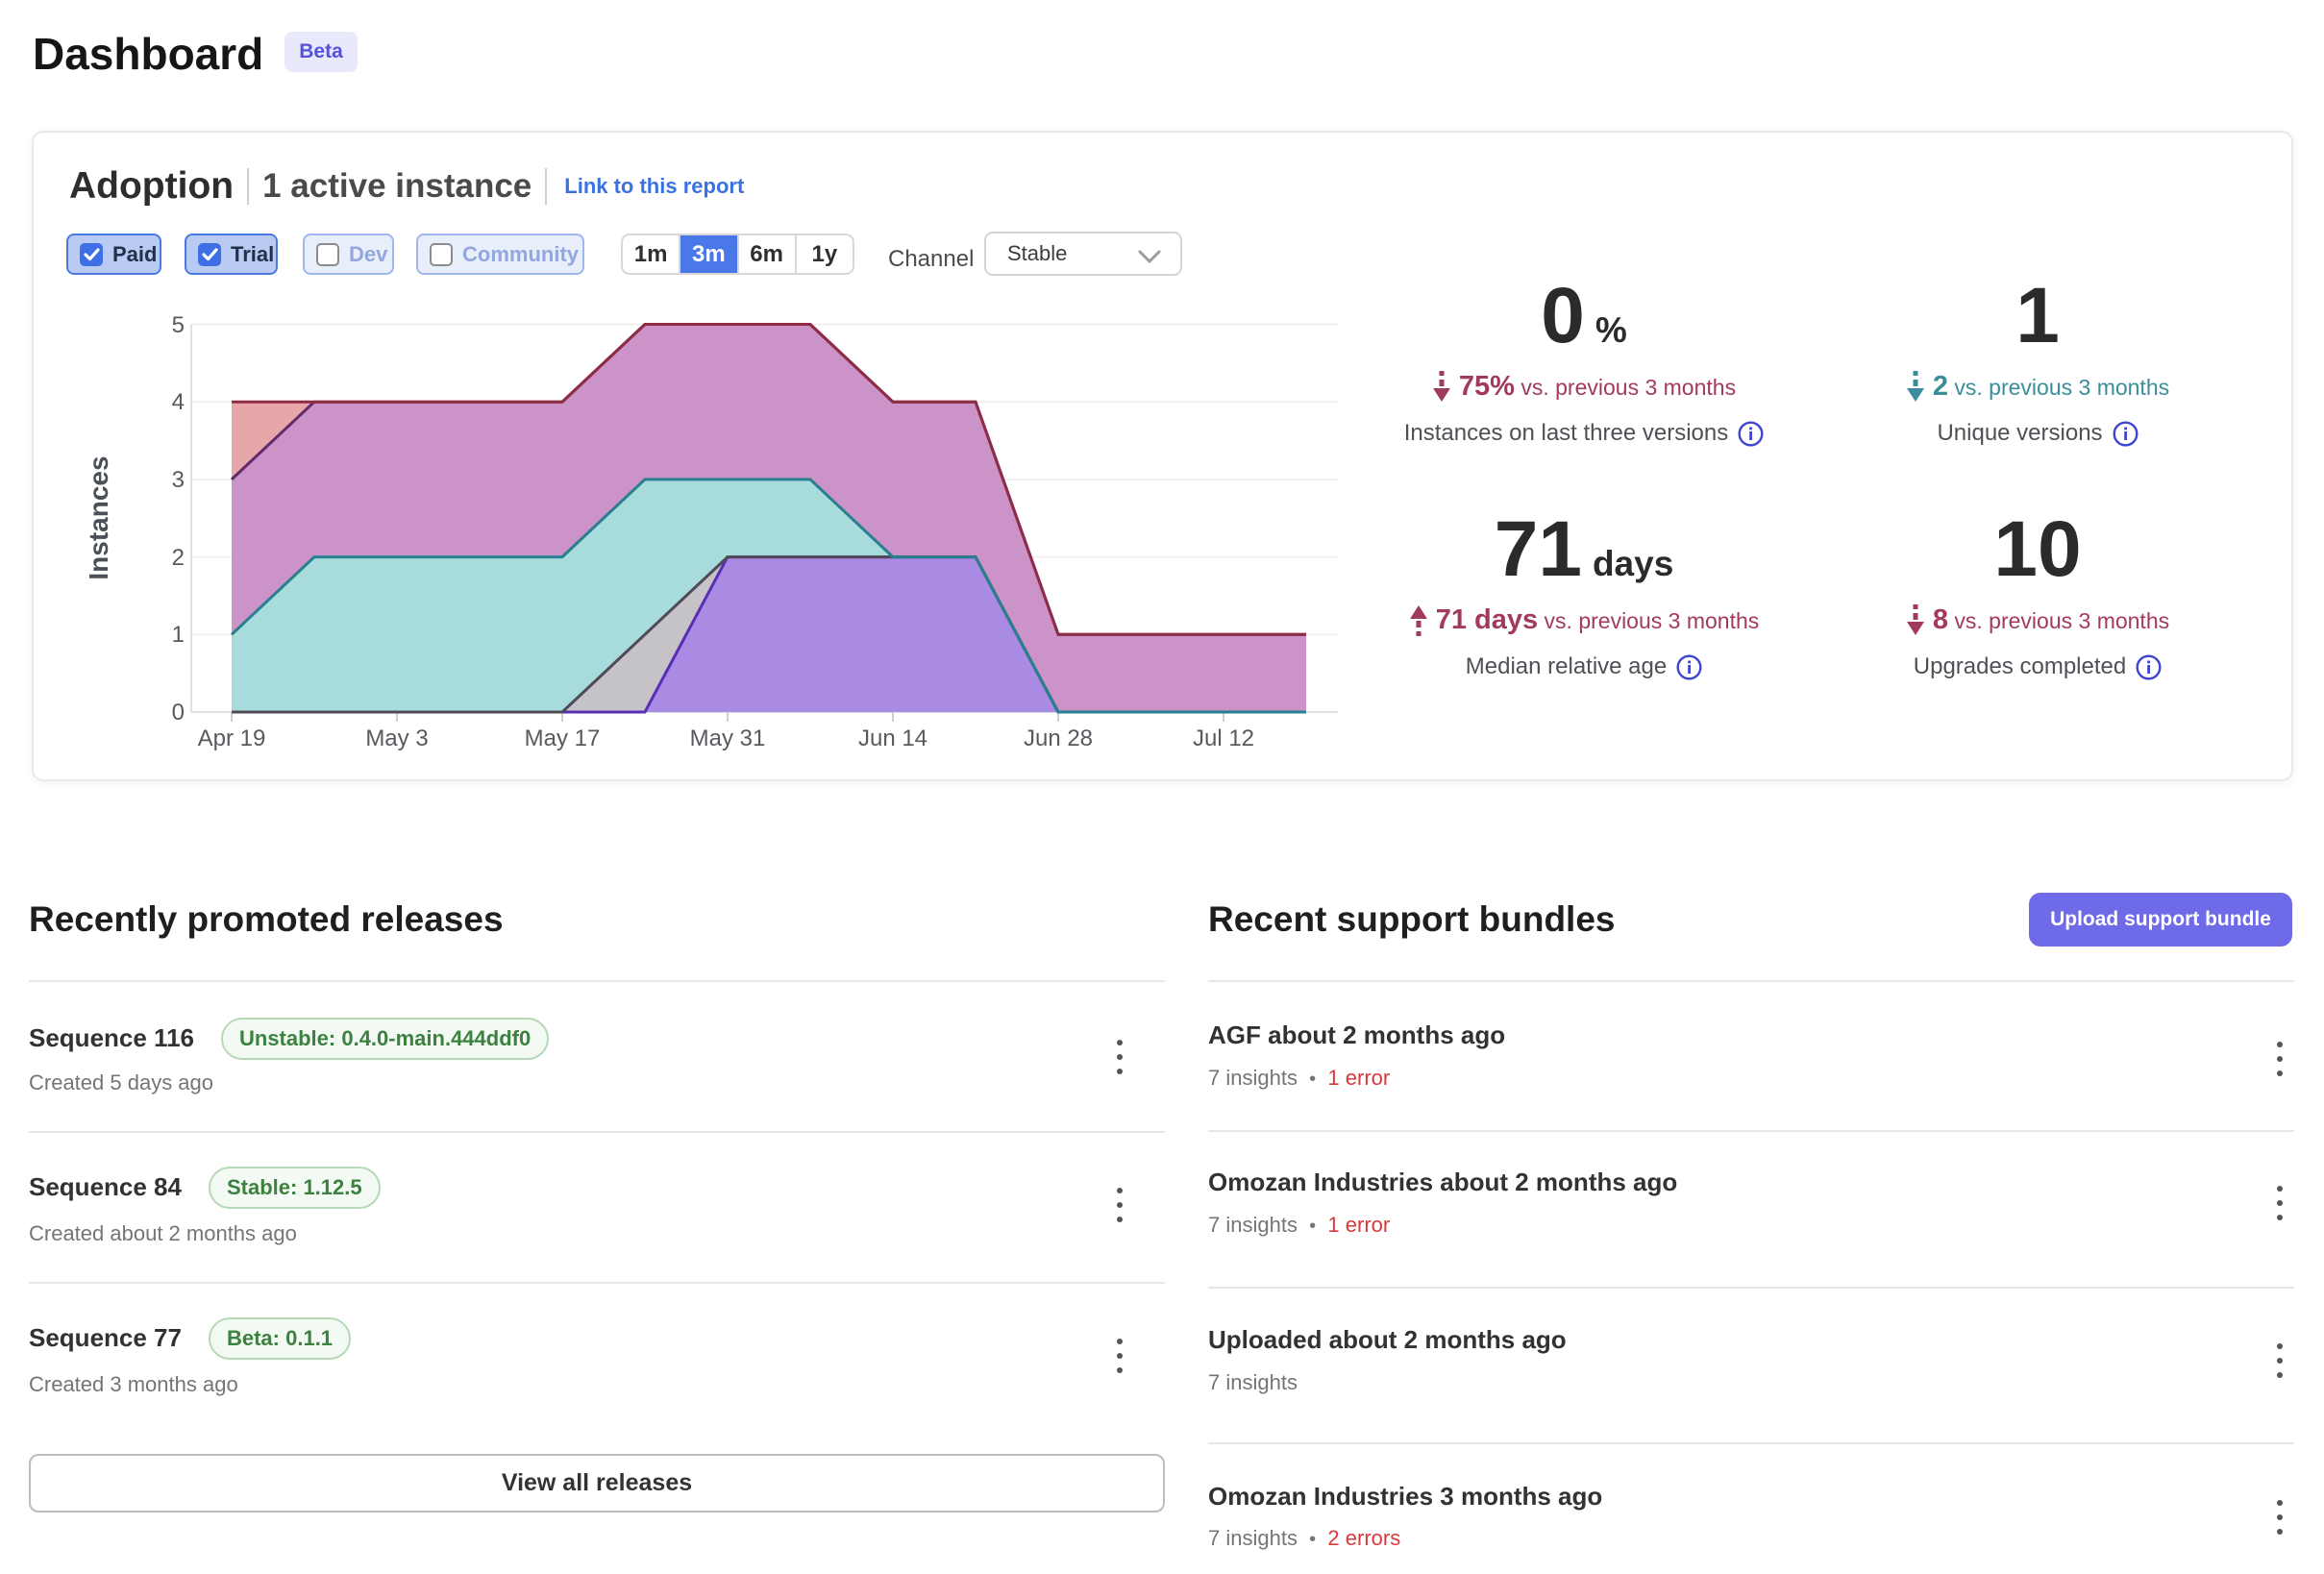 This screenshot has width=2324, height=1574. What do you see at coordinates (178, 635) in the screenshot?
I see `svg-text: 1` at bounding box center [178, 635].